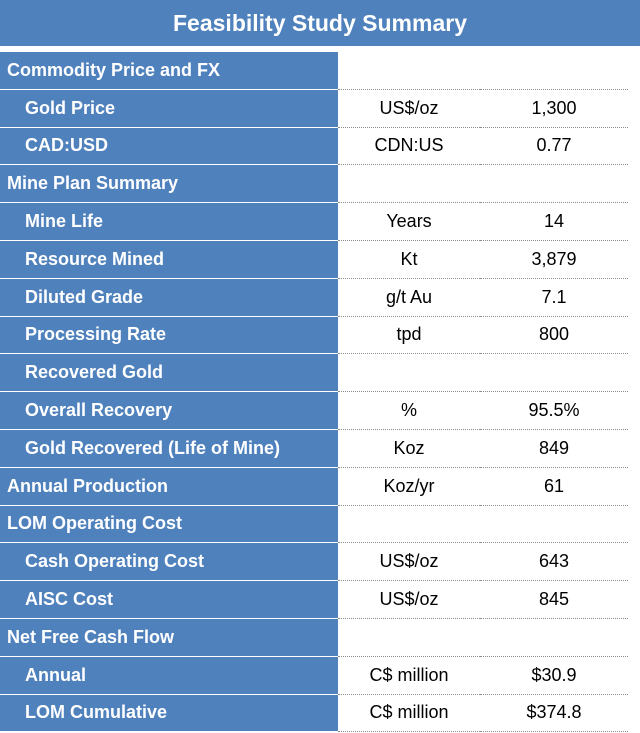  I want to click on table-row: Processing Rate tpd 800, so click(320, 335).